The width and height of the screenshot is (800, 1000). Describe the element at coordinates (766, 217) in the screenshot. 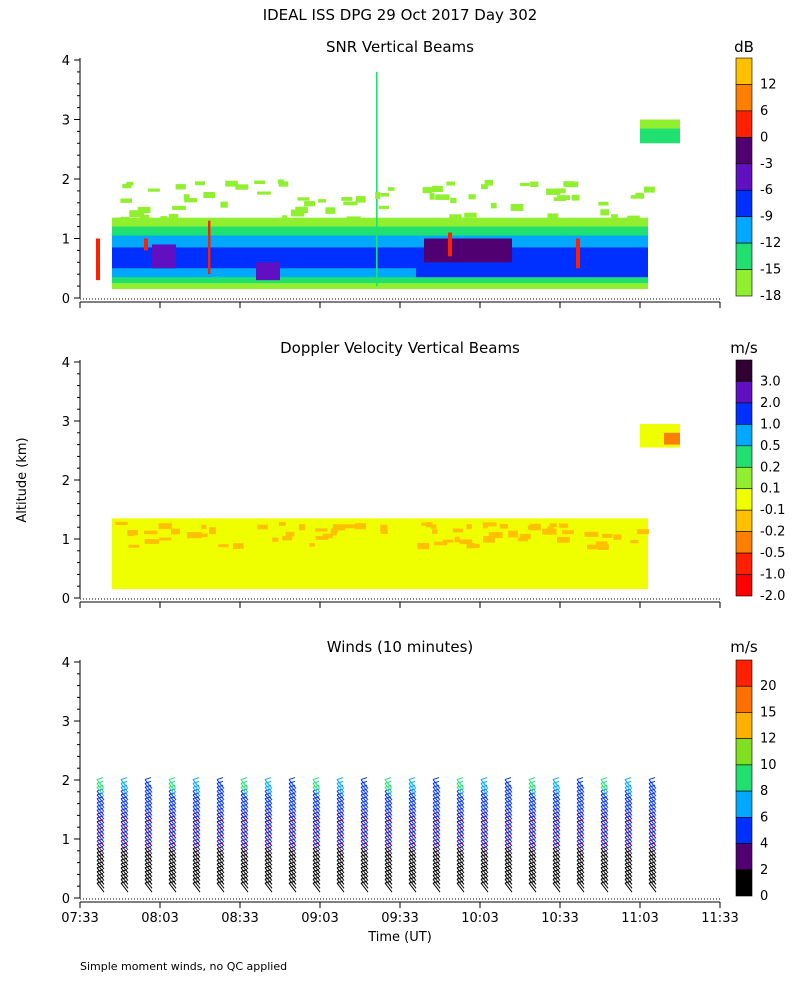

I see `colorbar-label: -9` at that location.